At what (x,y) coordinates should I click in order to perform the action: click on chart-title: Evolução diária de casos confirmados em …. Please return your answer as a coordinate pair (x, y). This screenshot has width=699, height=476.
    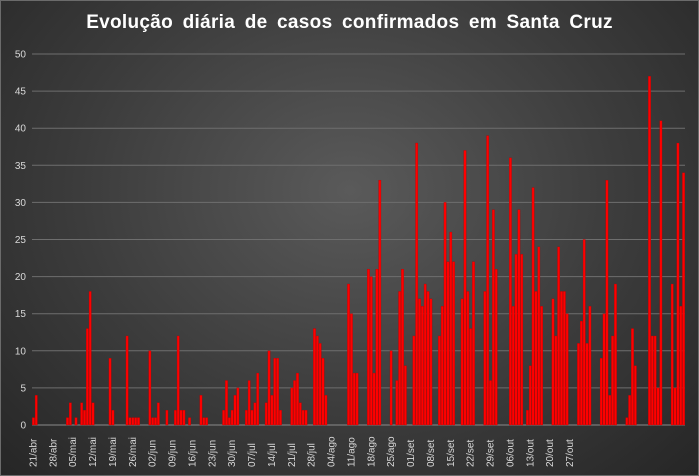
    Looking at the image, I should click on (349, 22).